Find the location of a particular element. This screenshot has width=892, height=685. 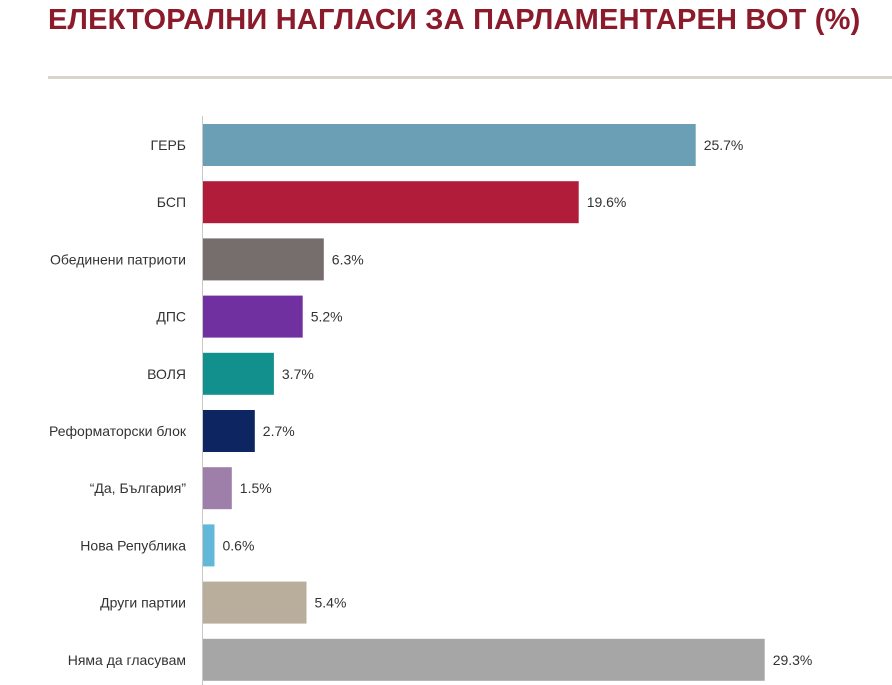

title-divider is located at coordinates (470, 77).